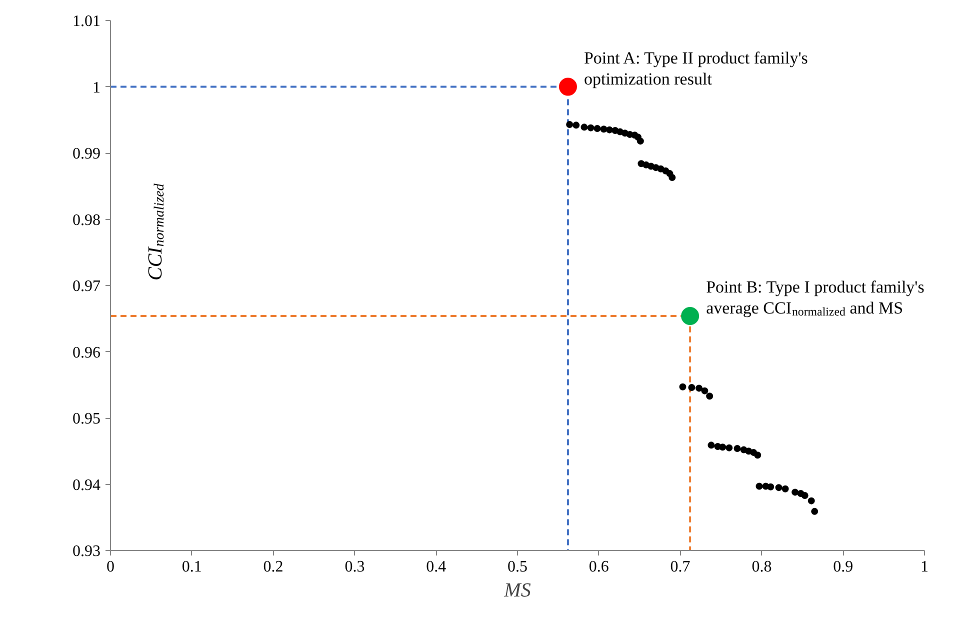 The width and height of the screenshot is (974, 630). Describe the element at coordinates (598, 567) in the screenshot. I see `x-tick-label: 0.6` at that location.